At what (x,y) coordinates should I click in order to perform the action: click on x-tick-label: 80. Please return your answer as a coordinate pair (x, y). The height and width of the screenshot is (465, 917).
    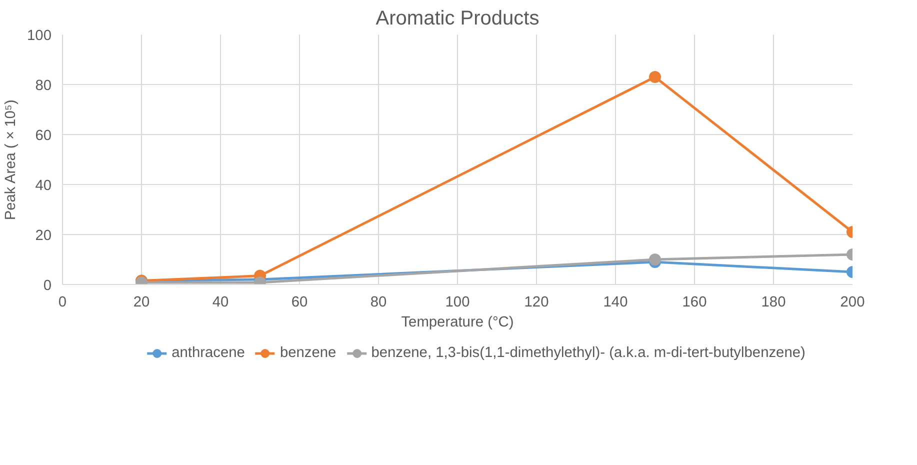
    Looking at the image, I should click on (378, 302).